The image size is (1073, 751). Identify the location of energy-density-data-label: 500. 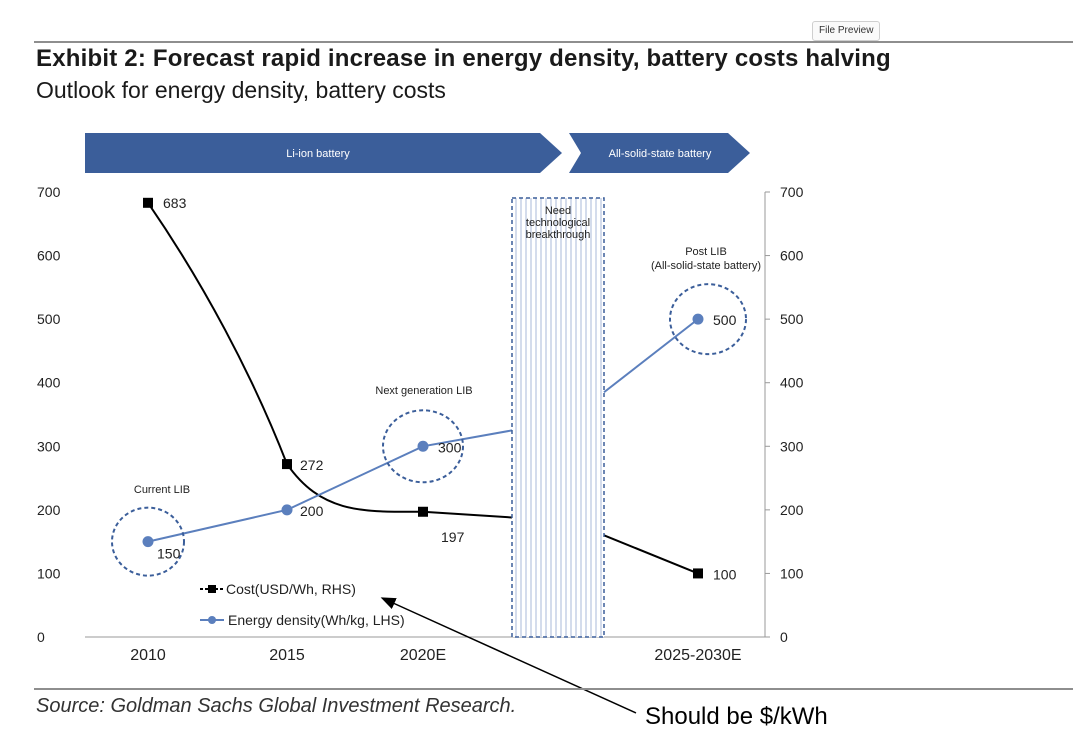
(725, 320).